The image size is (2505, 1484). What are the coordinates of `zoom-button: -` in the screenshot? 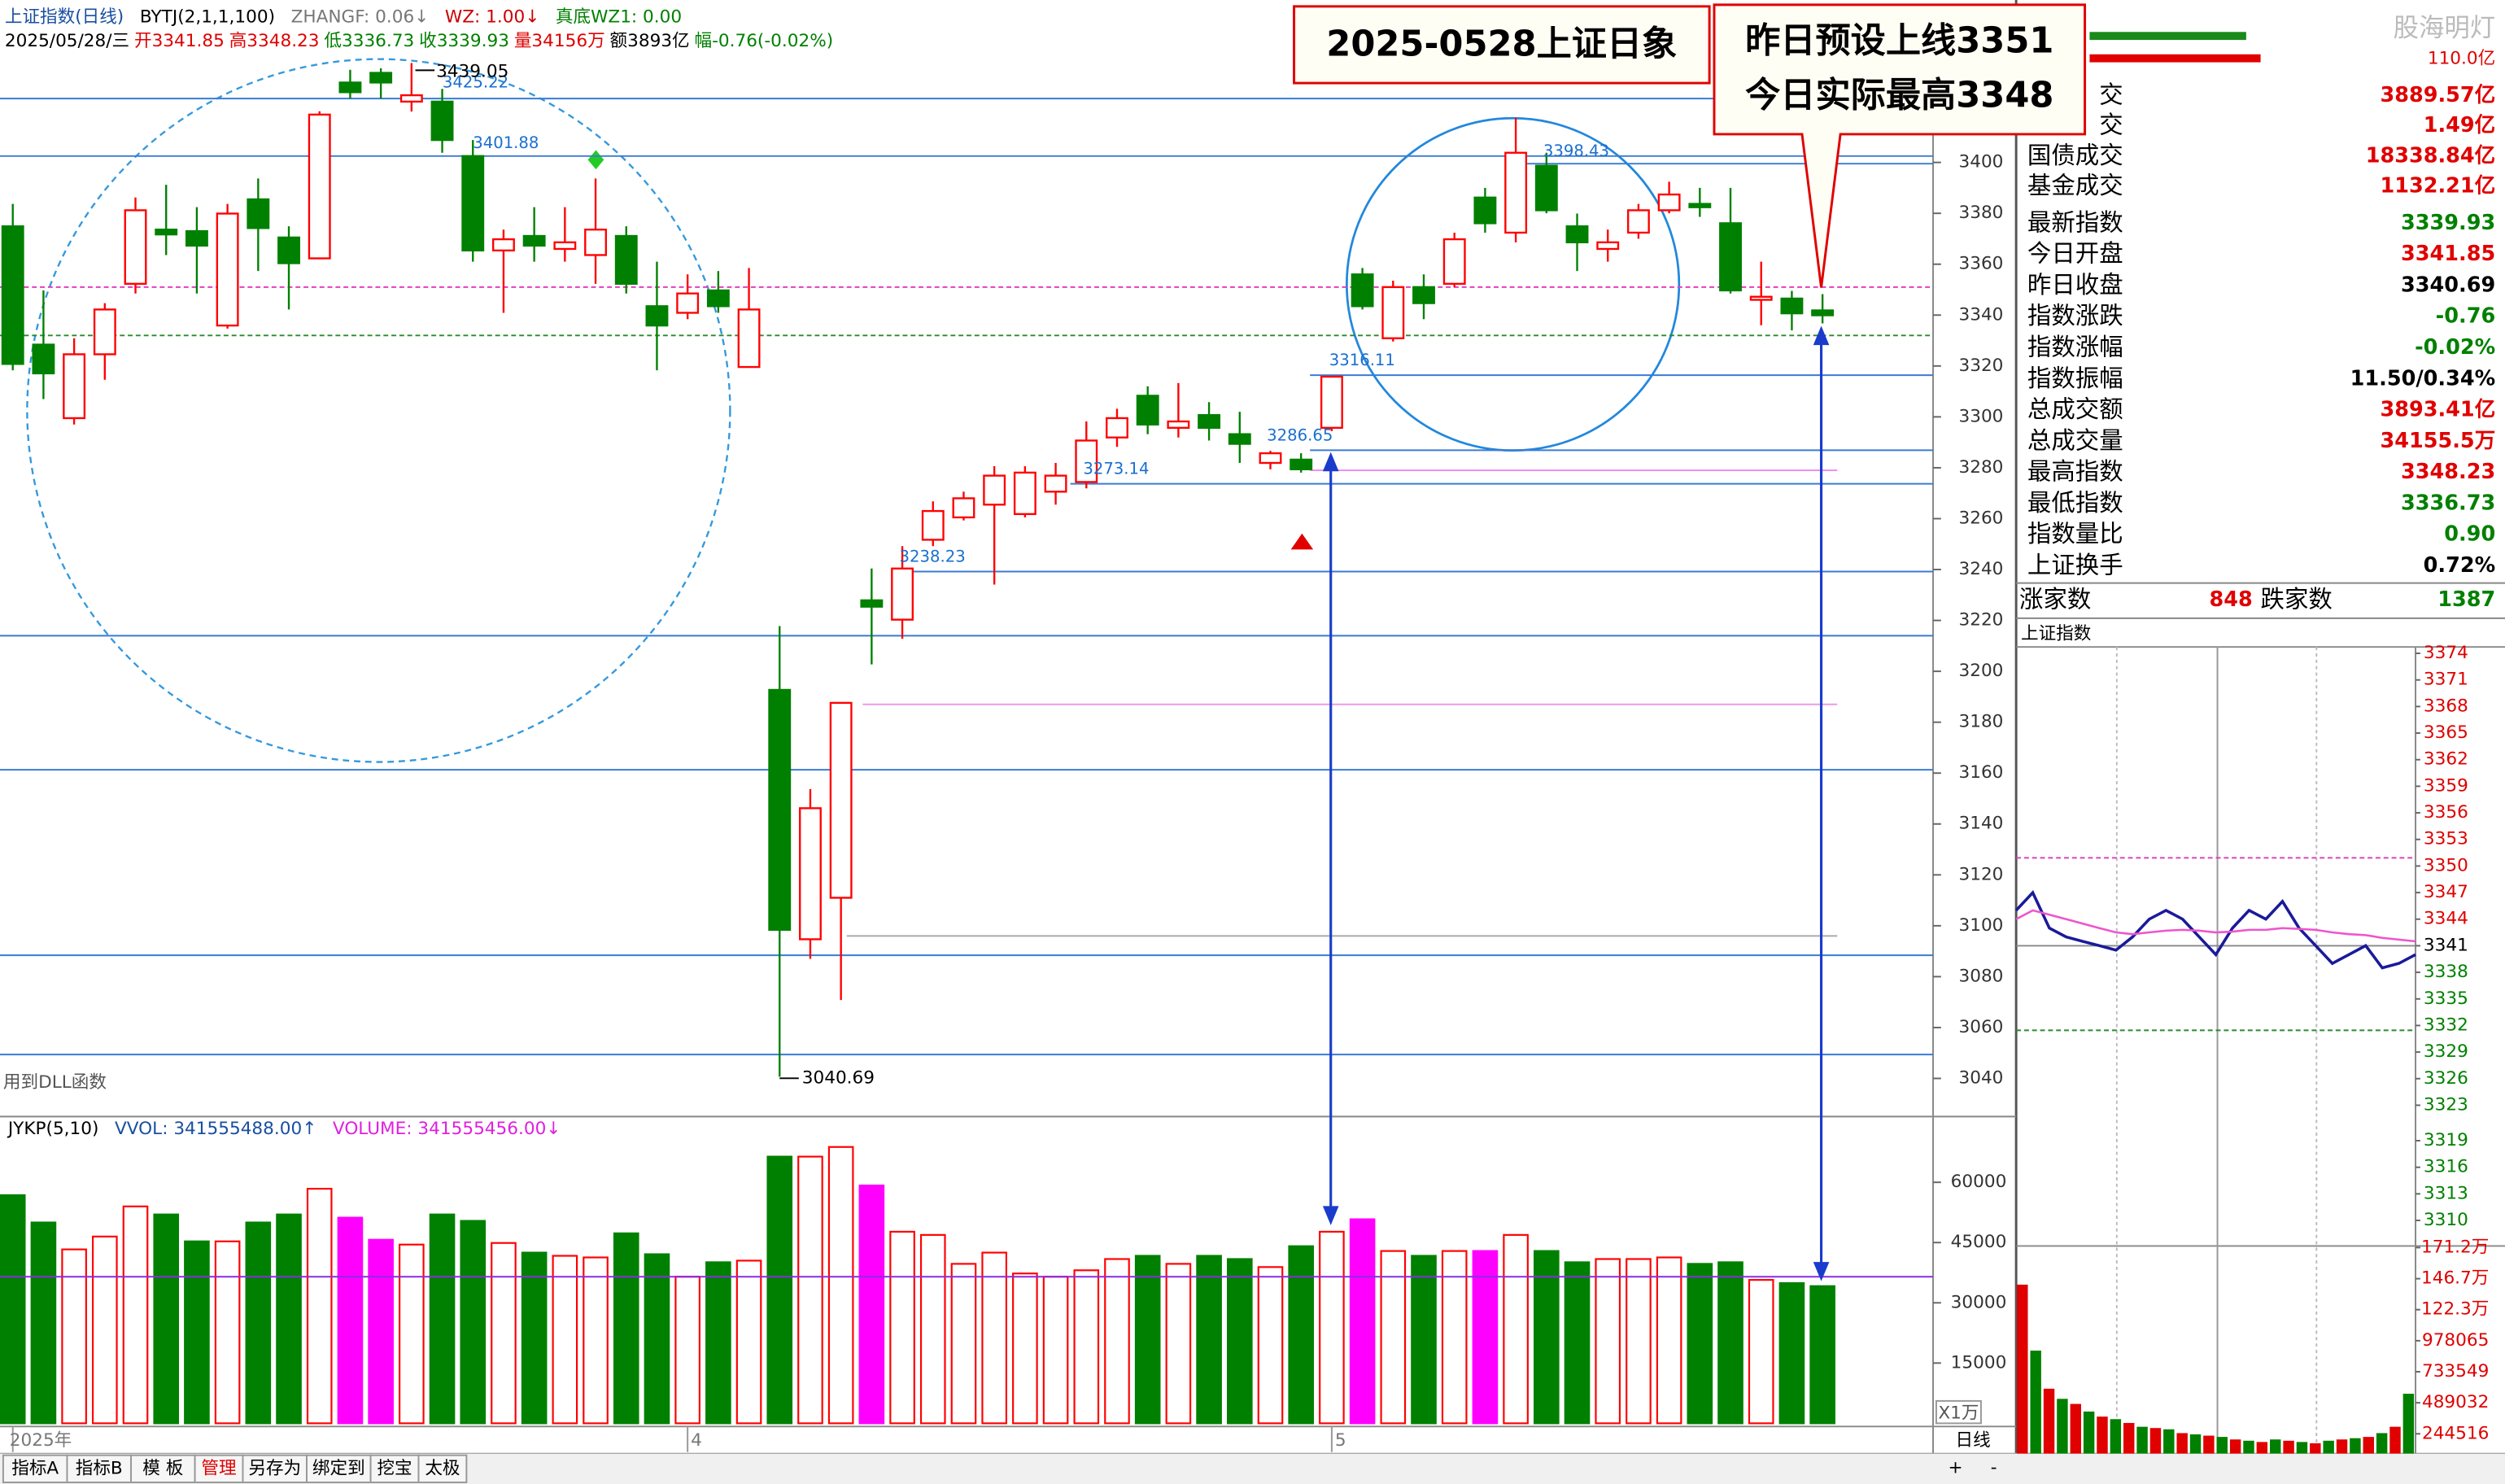 It's located at (1994, 1467).